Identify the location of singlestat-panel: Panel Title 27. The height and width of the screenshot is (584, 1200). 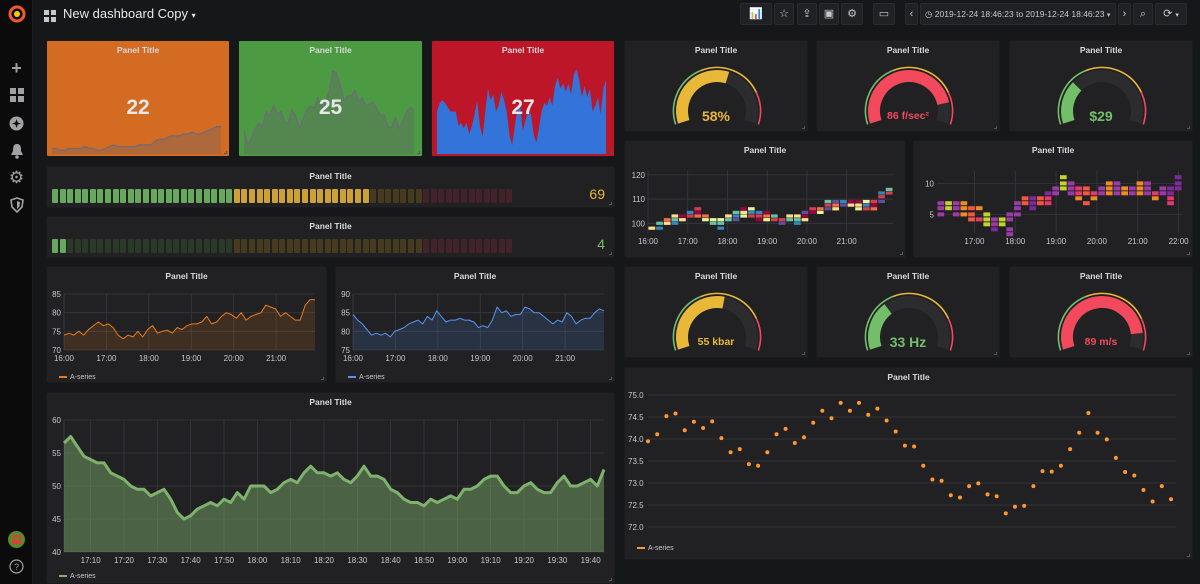
(523, 98).